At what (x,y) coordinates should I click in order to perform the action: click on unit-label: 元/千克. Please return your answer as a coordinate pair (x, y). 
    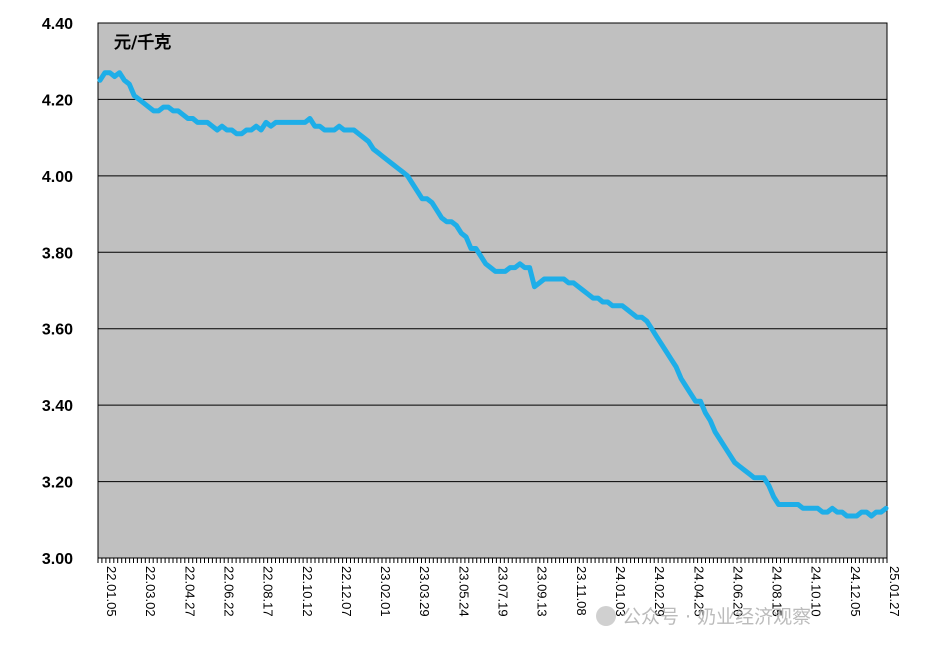
    Looking at the image, I should click on (142, 42).